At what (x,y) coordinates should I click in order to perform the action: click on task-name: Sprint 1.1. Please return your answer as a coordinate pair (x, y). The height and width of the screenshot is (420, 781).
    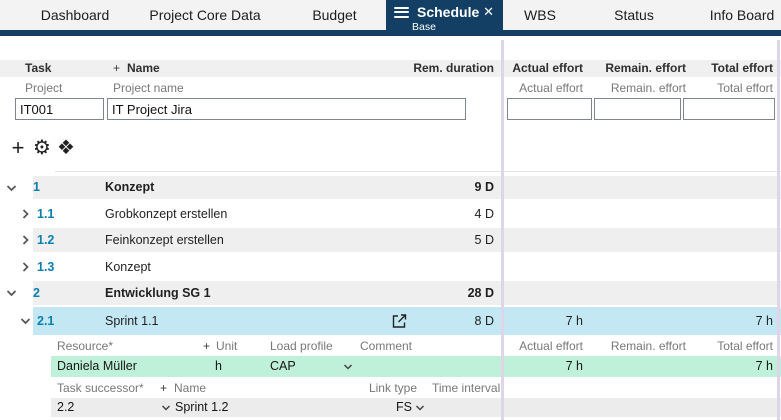
    Looking at the image, I should click on (132, 321).